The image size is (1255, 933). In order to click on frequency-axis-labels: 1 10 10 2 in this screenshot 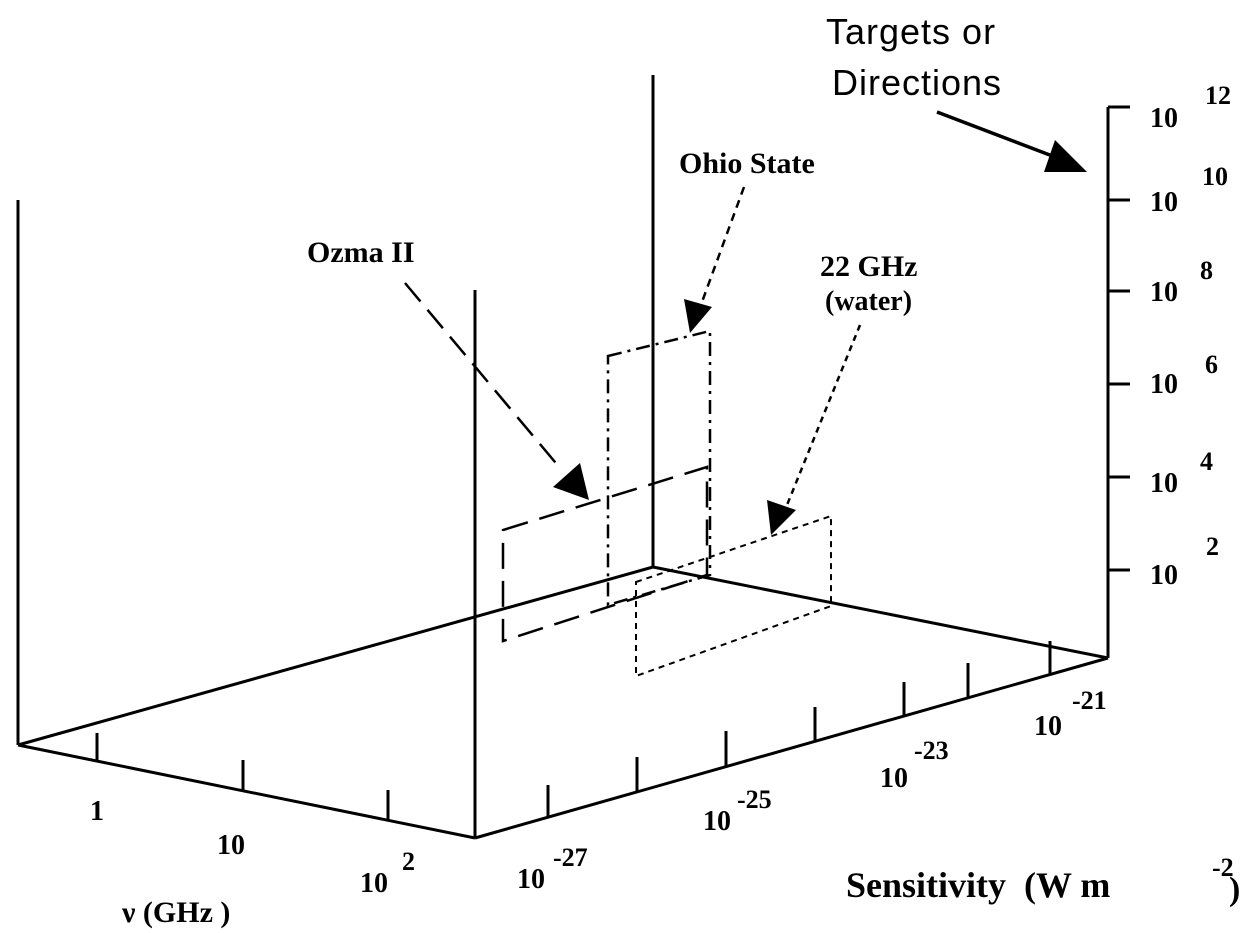, I will do `click(252, 847)`.